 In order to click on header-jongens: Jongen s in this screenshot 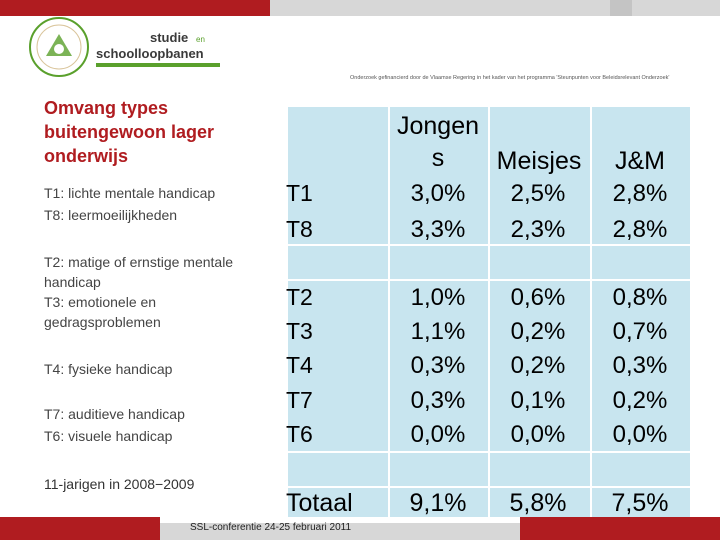, I will do `click(438, 142)`.